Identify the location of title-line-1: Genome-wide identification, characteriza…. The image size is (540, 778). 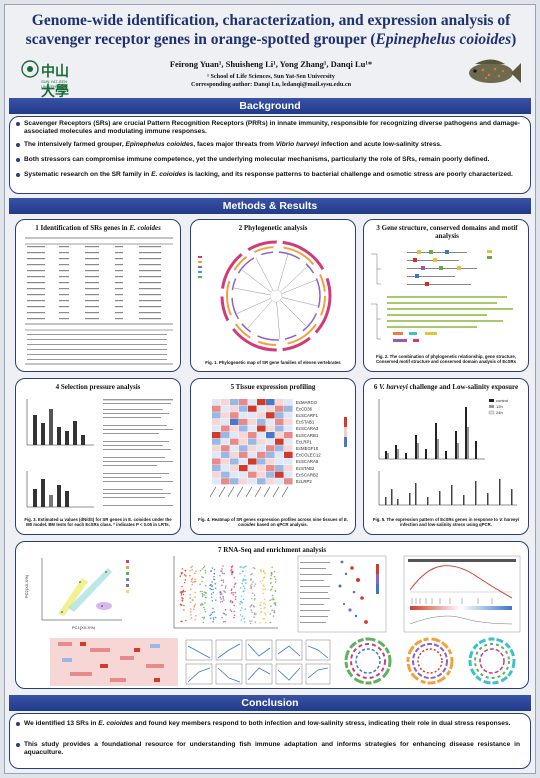
(271, 20).